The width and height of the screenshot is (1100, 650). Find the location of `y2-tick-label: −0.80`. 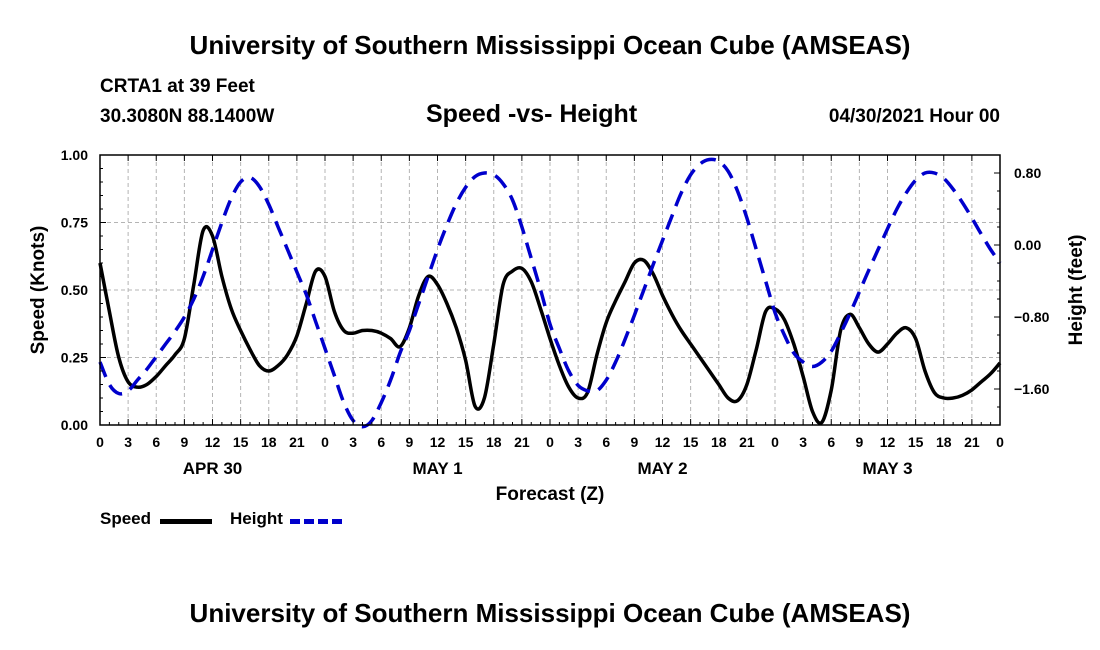

y2-tick-label: −0.80 is located at coordinates (1032, 317).